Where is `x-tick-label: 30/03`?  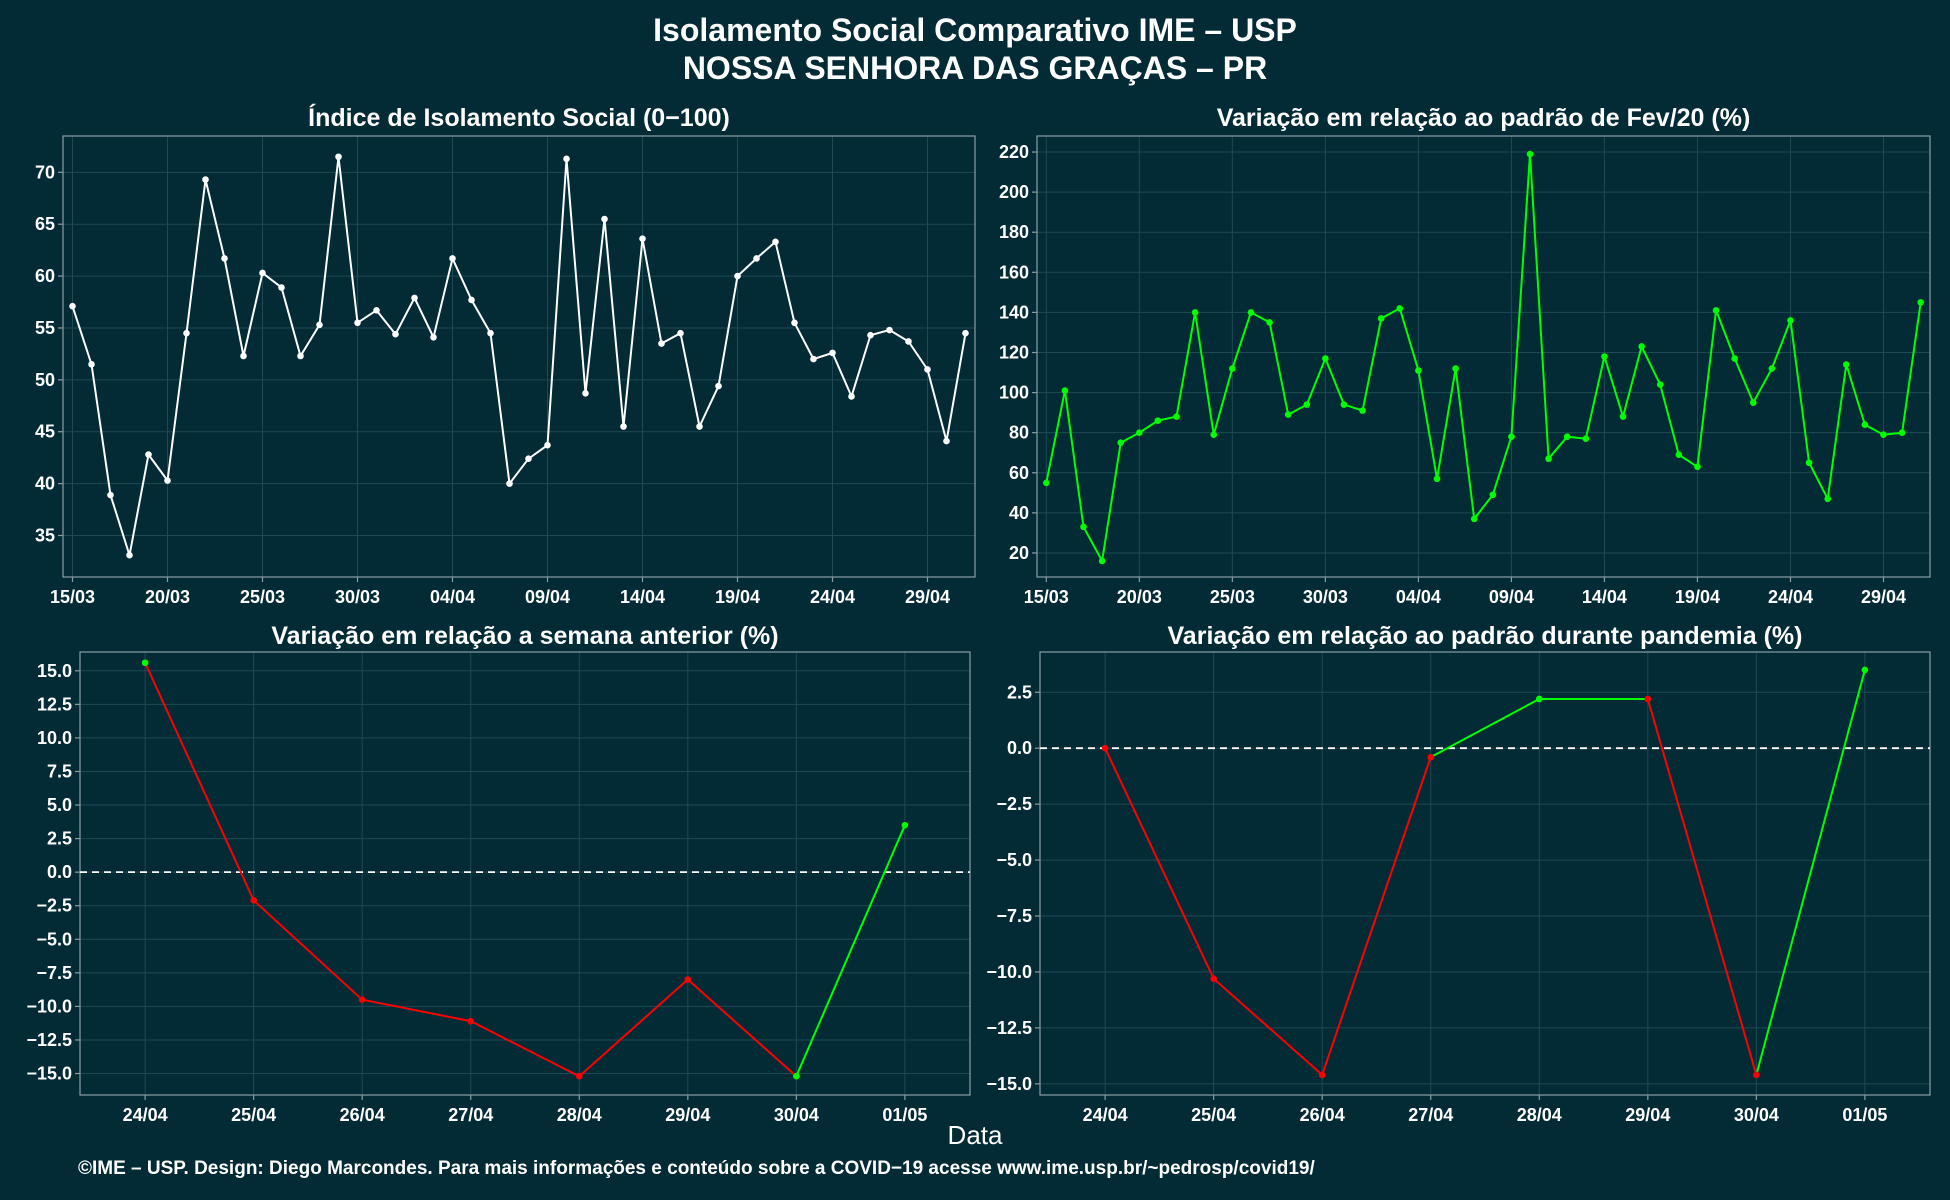
x-tick-label: 30/03 is located at coordinates (1325, 597).